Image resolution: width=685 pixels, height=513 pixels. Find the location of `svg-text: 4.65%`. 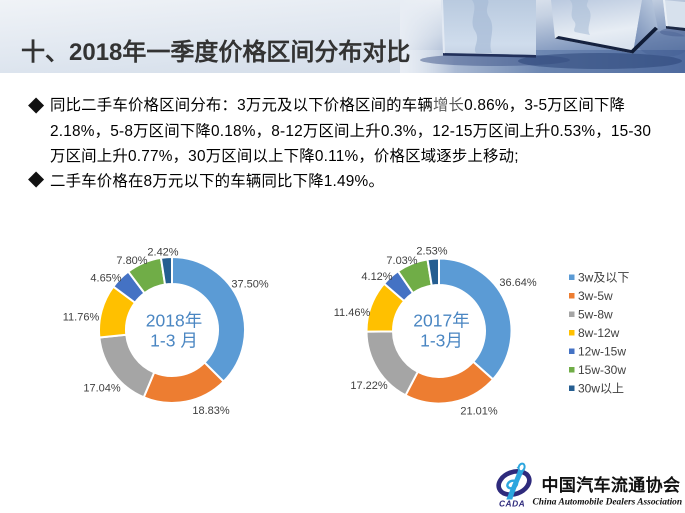

svg-text: 4.65% is located at coordinates (105, 279).